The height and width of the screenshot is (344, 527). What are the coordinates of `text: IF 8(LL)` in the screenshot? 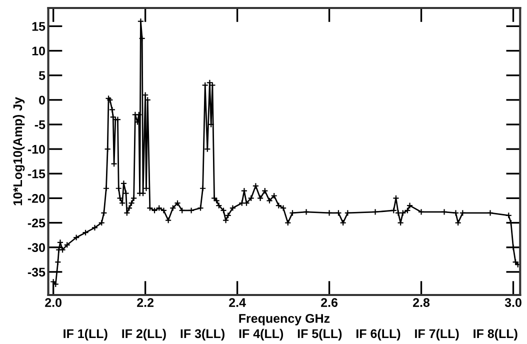 It's located at (496, 334).